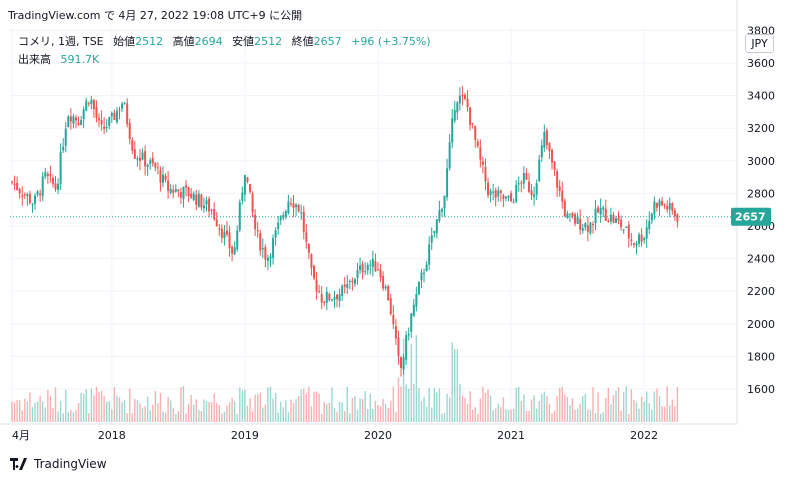 The image size is (792, 483). Describe the element at coordinates (243, 41) in the screenshot. I see `low-label: 安値` at that location.